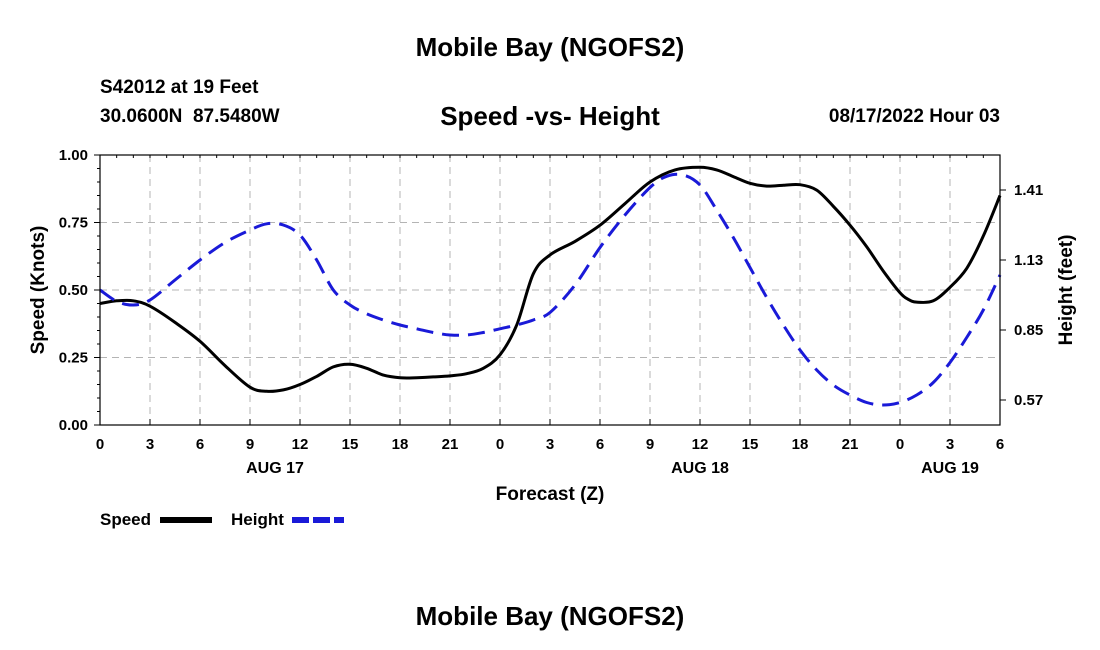  I want to click on chart-title: Mobile Bay (NGOFS2), so click(550, 47).